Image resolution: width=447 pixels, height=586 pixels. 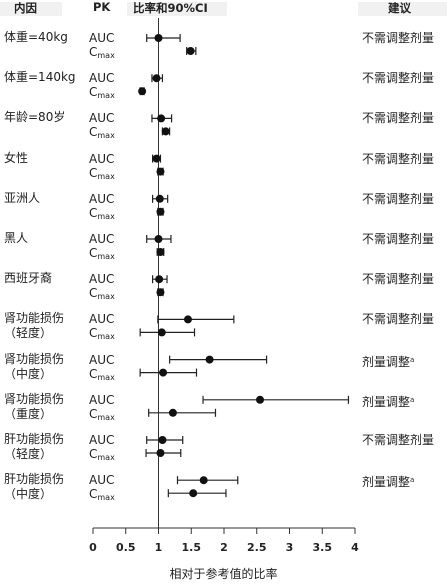 I want to click on x-tick-label: 1.5, so click(x=192, y=547).